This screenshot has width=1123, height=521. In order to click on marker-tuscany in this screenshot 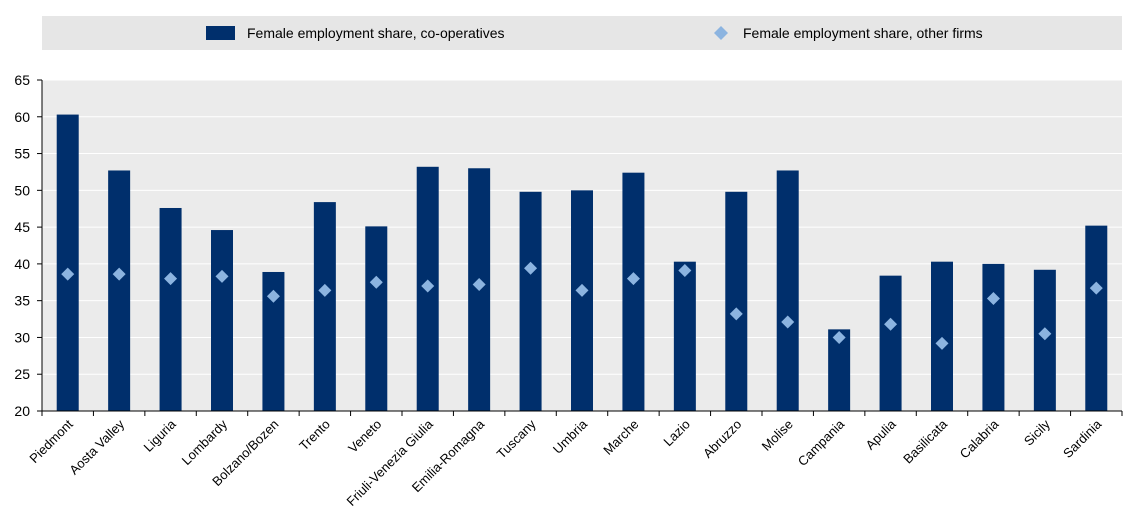, I will do `click(531, 268)`.